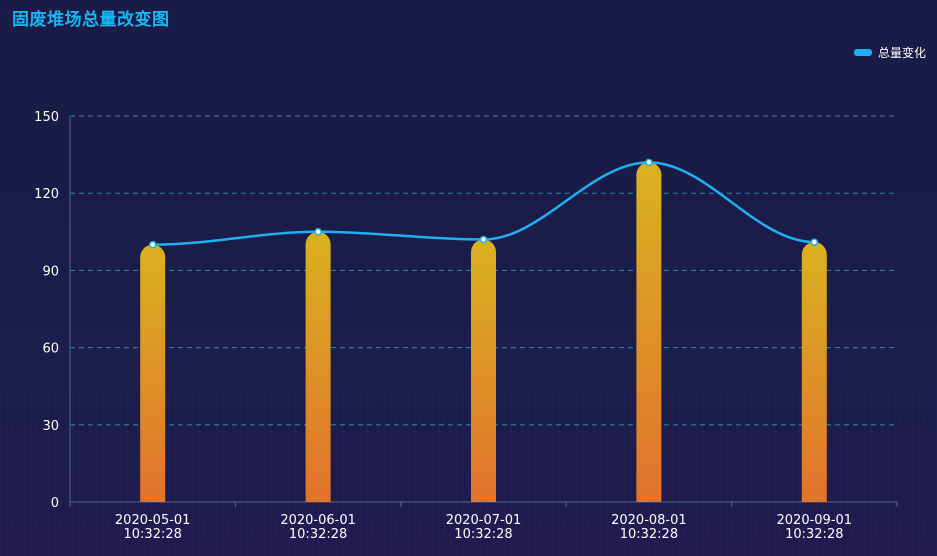 This screenshot has height=556, width=937. Describe the element at coordinates (50, 426) in the screenshot. I see `y-tick-label: 30` at that location.